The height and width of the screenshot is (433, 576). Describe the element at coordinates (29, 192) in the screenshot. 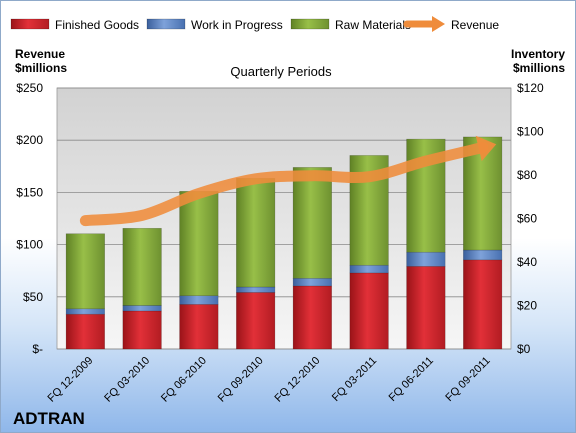

I see `left-tick-label: $150` at that location.